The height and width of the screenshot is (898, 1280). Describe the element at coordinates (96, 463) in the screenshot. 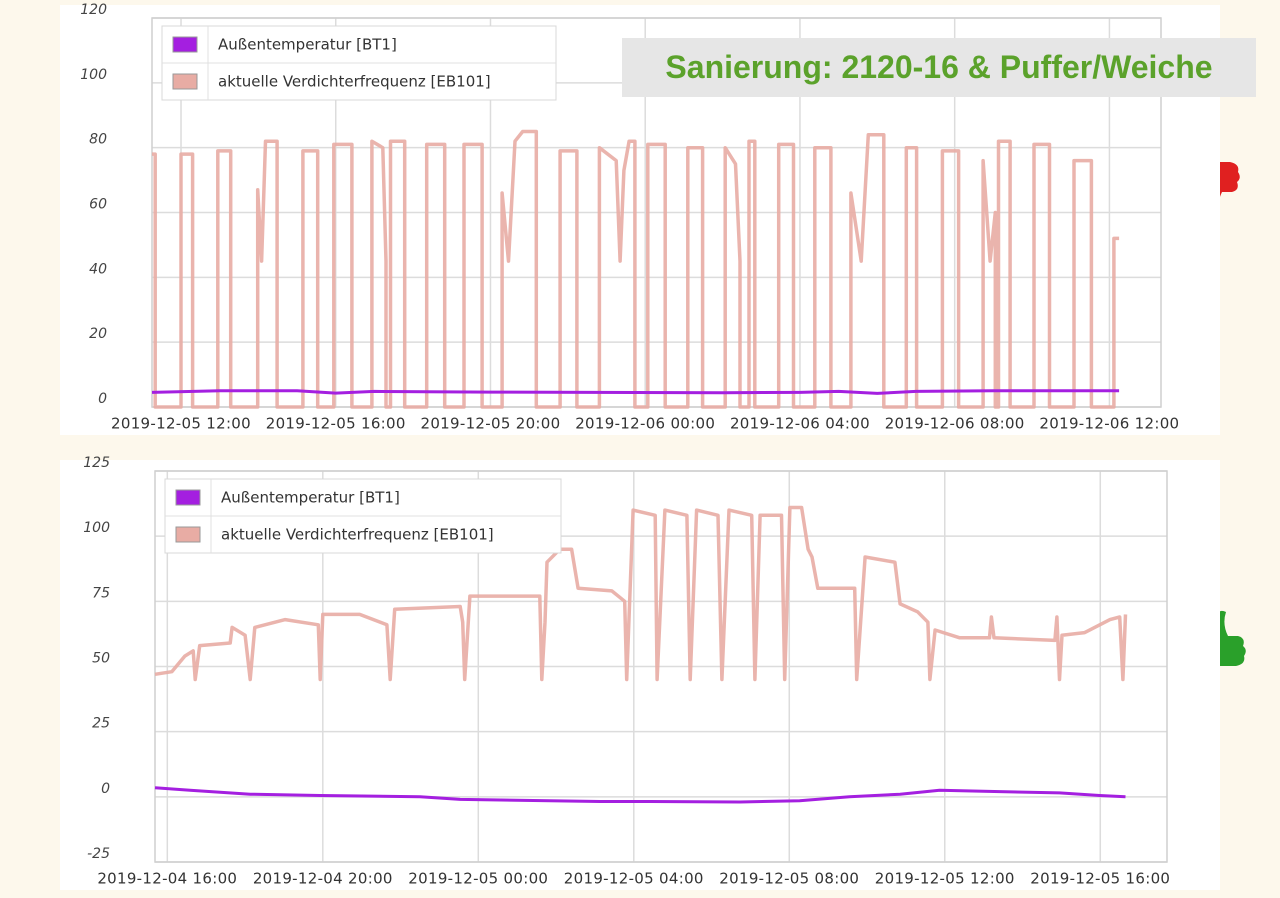

I see `y-tick-label: 125` at that location.